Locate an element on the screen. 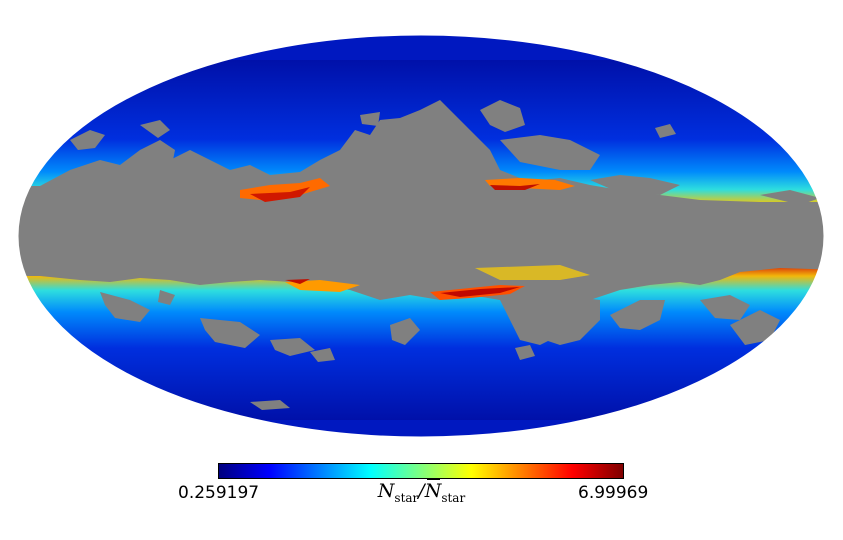  colorbar-title-bar: N is located at coordinates (433, 490).